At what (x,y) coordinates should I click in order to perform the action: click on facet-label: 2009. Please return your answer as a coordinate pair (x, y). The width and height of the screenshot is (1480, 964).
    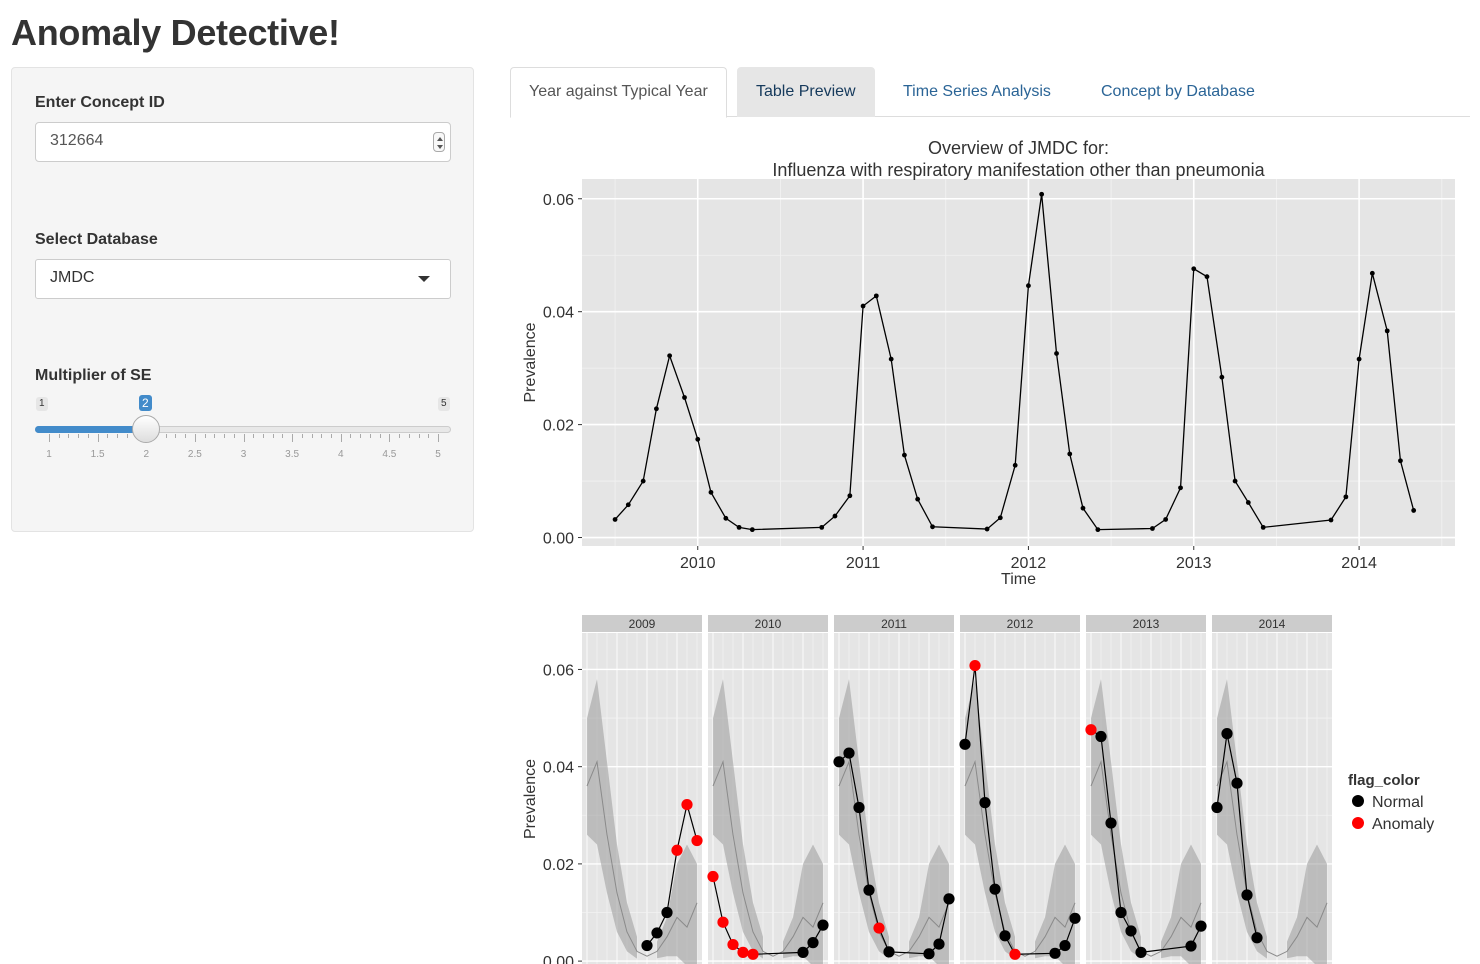
    Looking at the image, I should click on (642, 624).